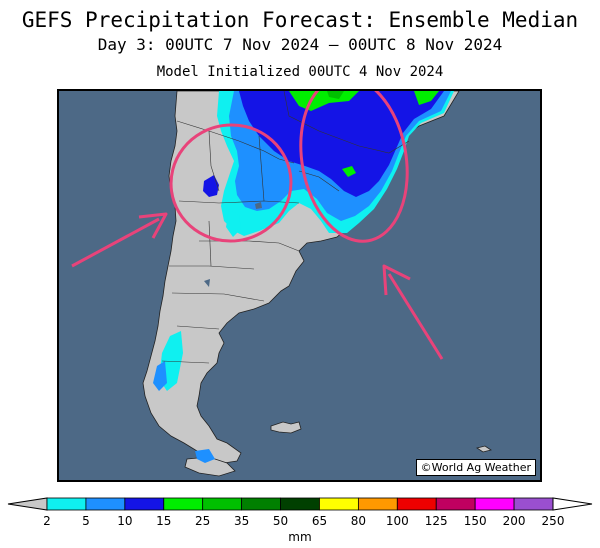  I want to click on highlight-circle-west, so click(231, 183).